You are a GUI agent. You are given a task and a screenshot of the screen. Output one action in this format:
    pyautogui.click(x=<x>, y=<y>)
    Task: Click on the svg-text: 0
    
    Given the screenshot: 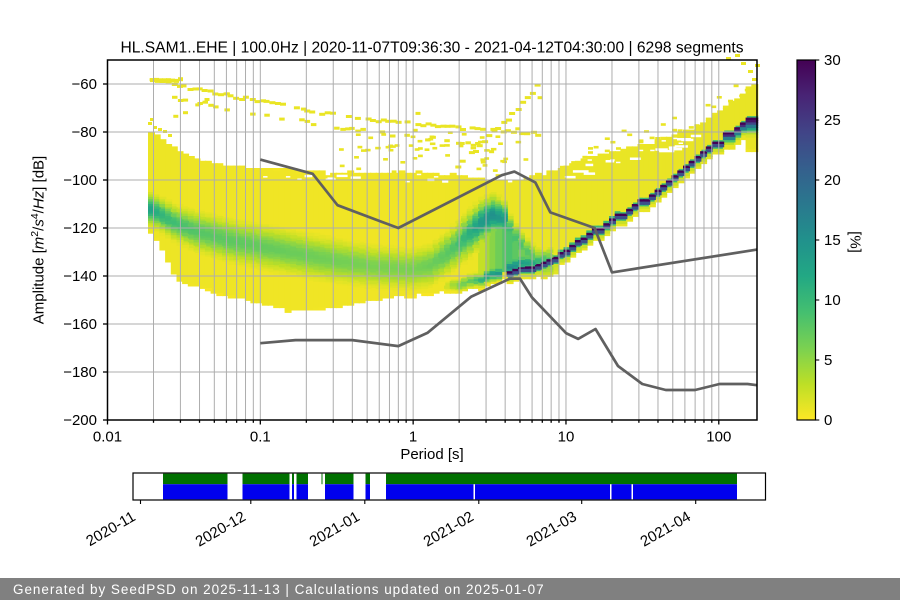 What is the action you would take?
    pyautogui.click(x=828, y=420)
    